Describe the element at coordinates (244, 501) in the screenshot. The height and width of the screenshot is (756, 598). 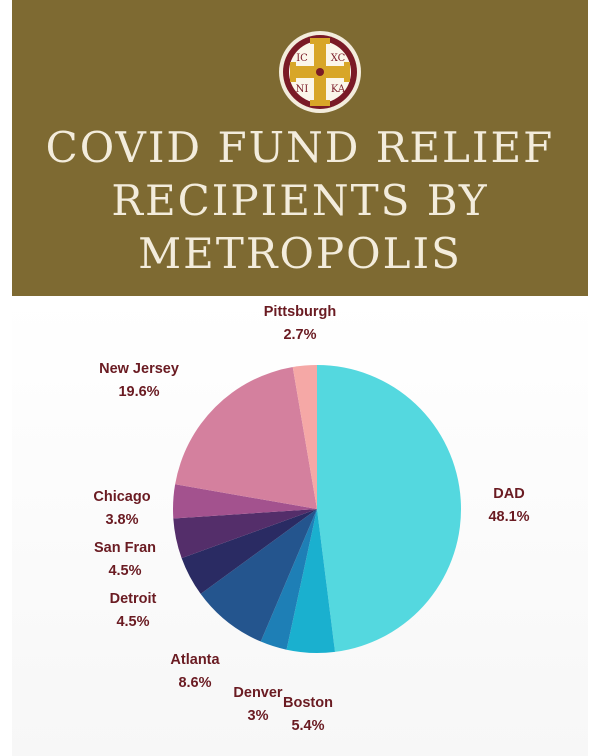
I see `pie-slice-chicago` at that location.